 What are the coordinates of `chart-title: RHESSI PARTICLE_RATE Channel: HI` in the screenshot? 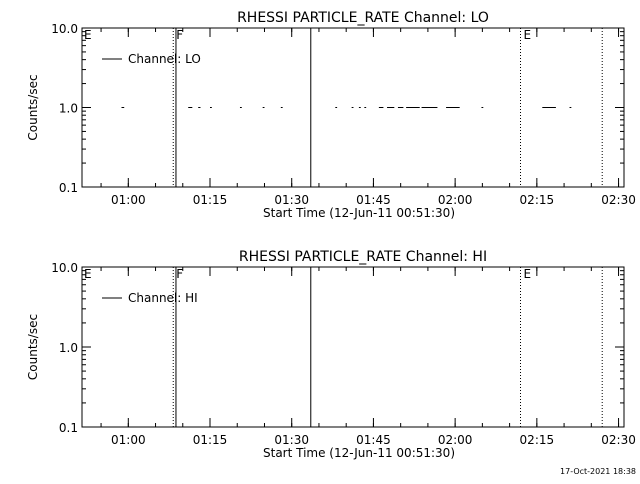 It's located at (363, 257).